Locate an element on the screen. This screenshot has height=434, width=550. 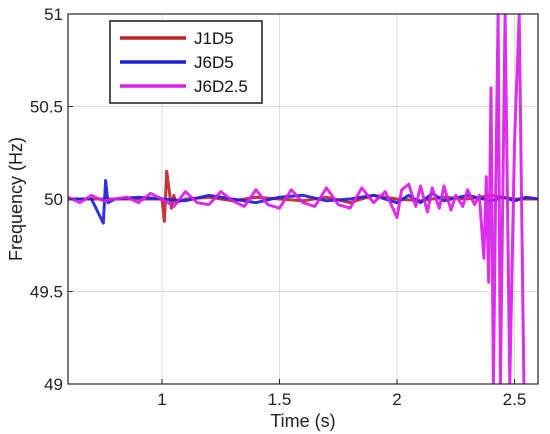
y-tick-label: 50 is located at coordinates (53, 199).